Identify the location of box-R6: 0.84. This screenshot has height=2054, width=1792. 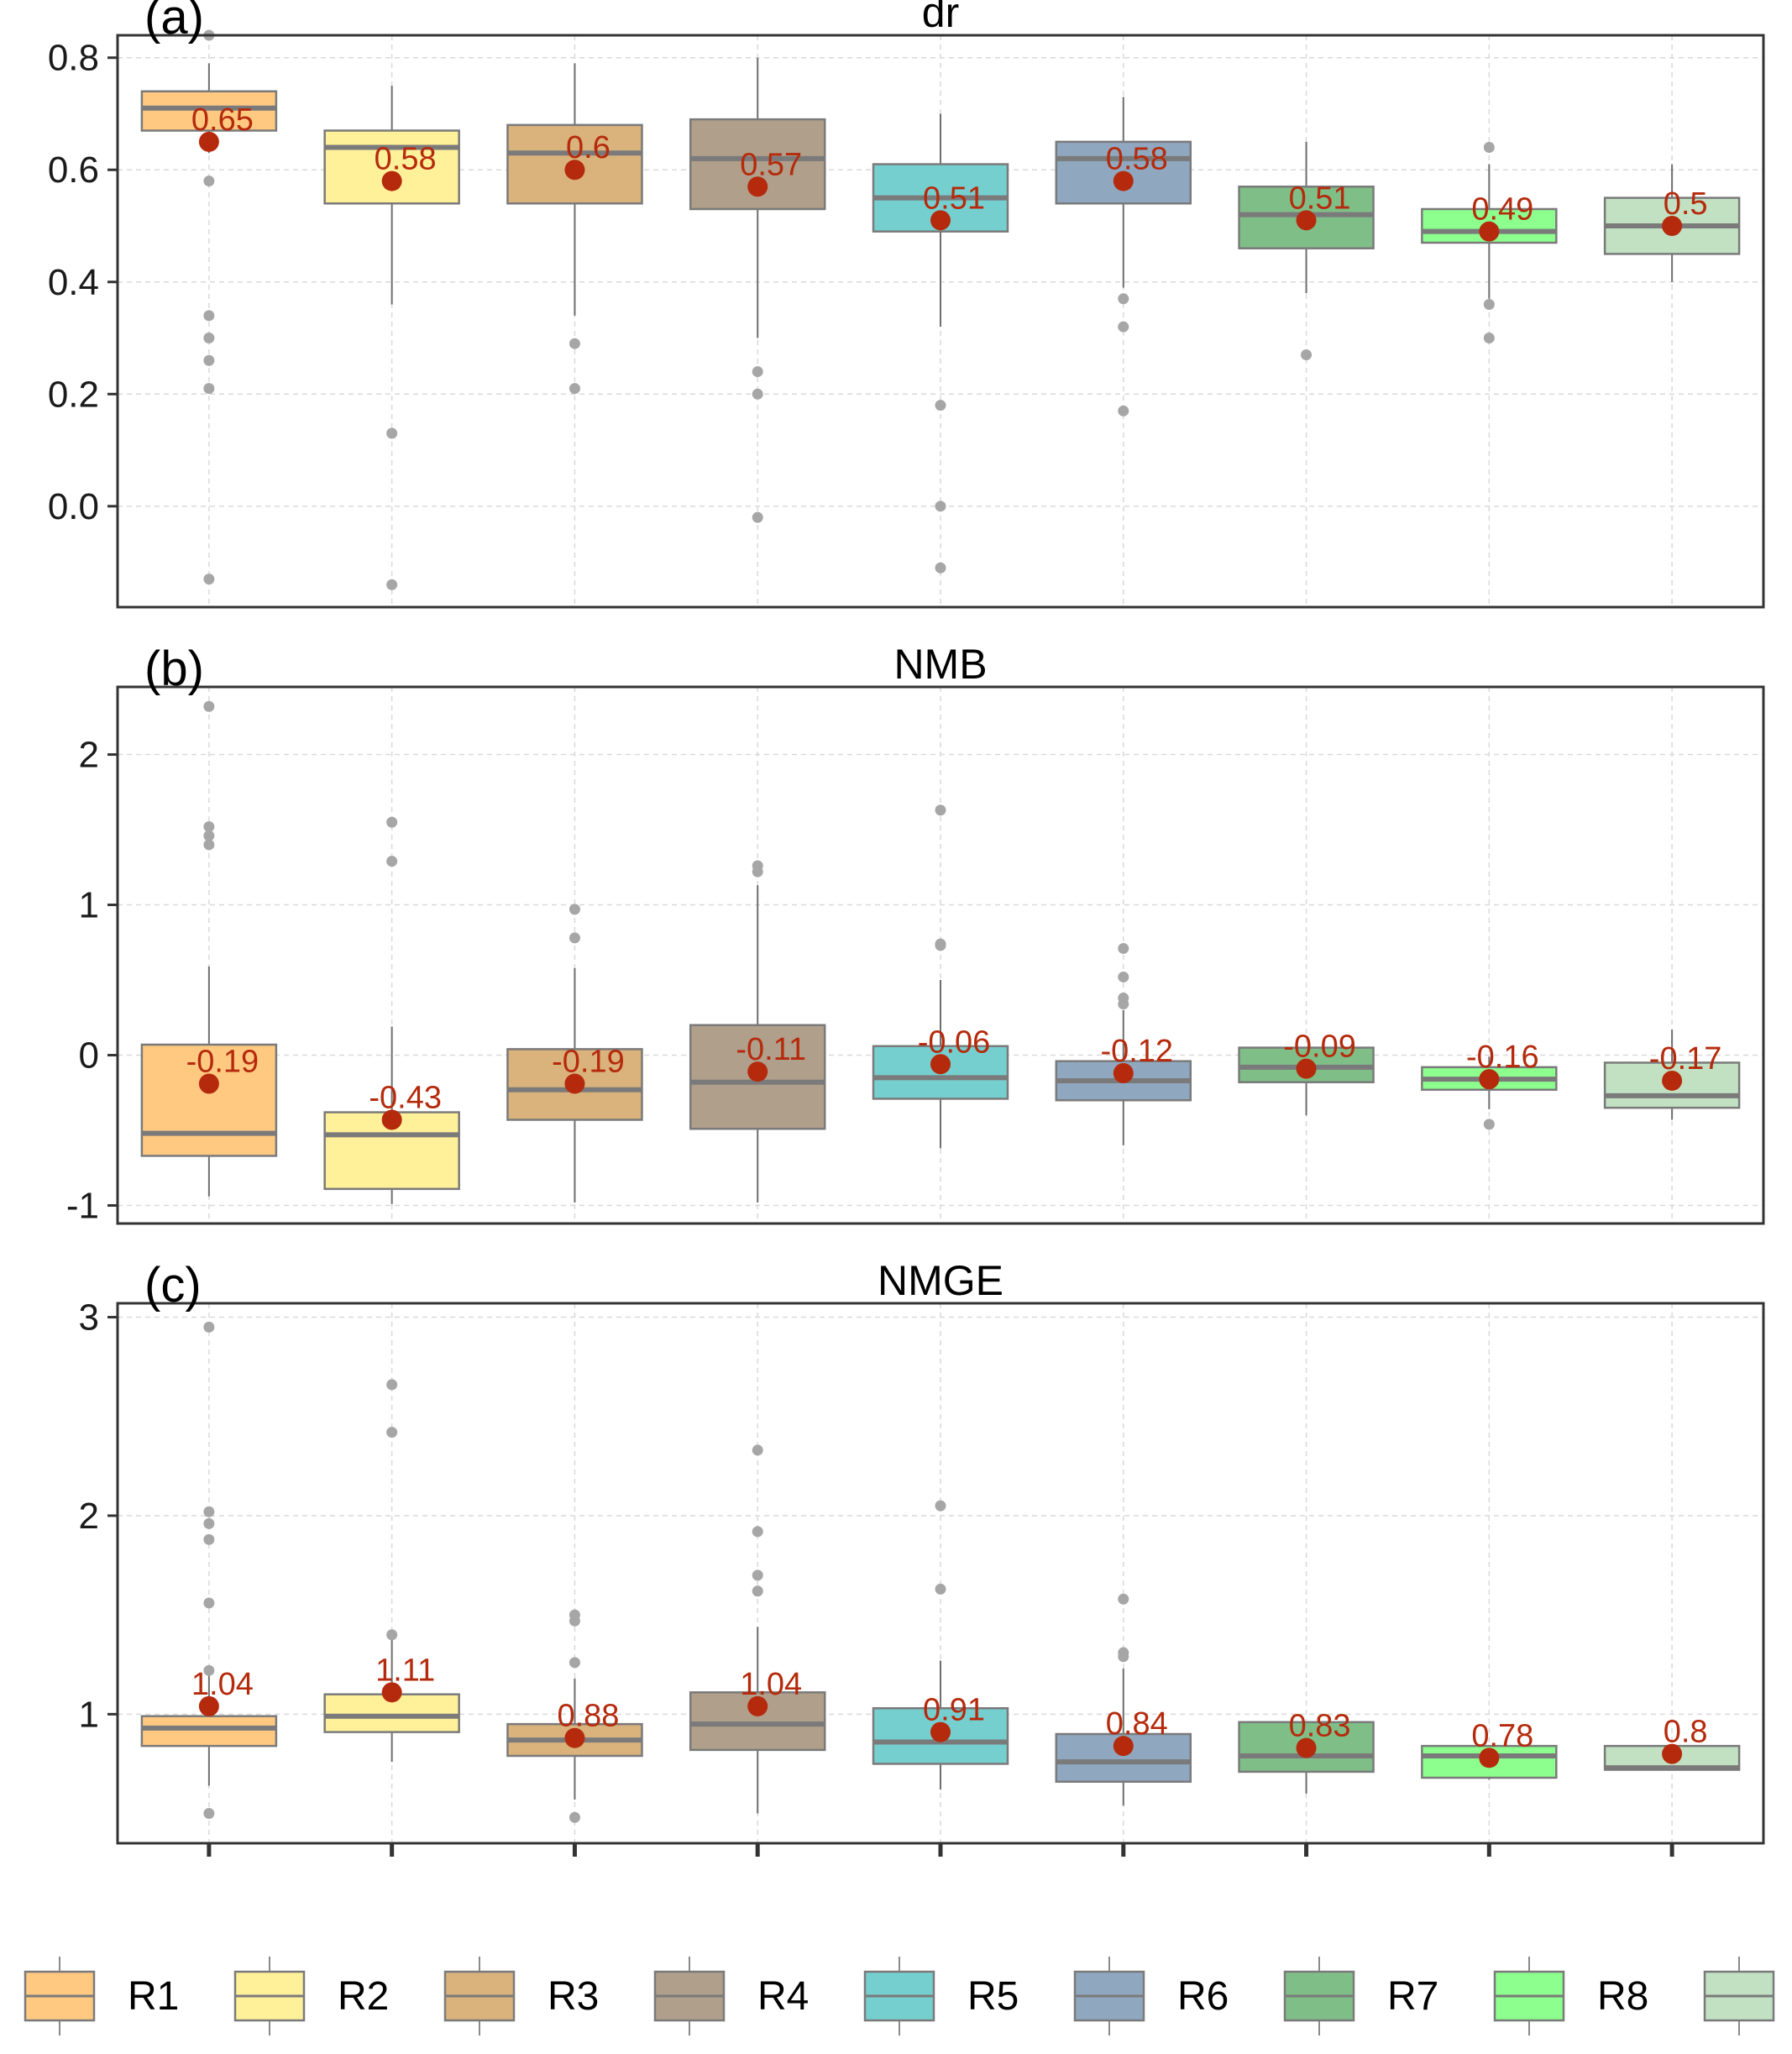
(1123, 1699).